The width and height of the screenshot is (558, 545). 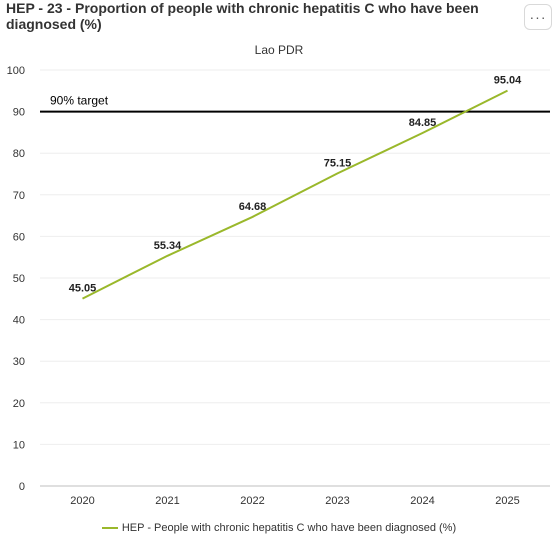 I want to click on y-tick-label: 0, so click(x=22, y=487).